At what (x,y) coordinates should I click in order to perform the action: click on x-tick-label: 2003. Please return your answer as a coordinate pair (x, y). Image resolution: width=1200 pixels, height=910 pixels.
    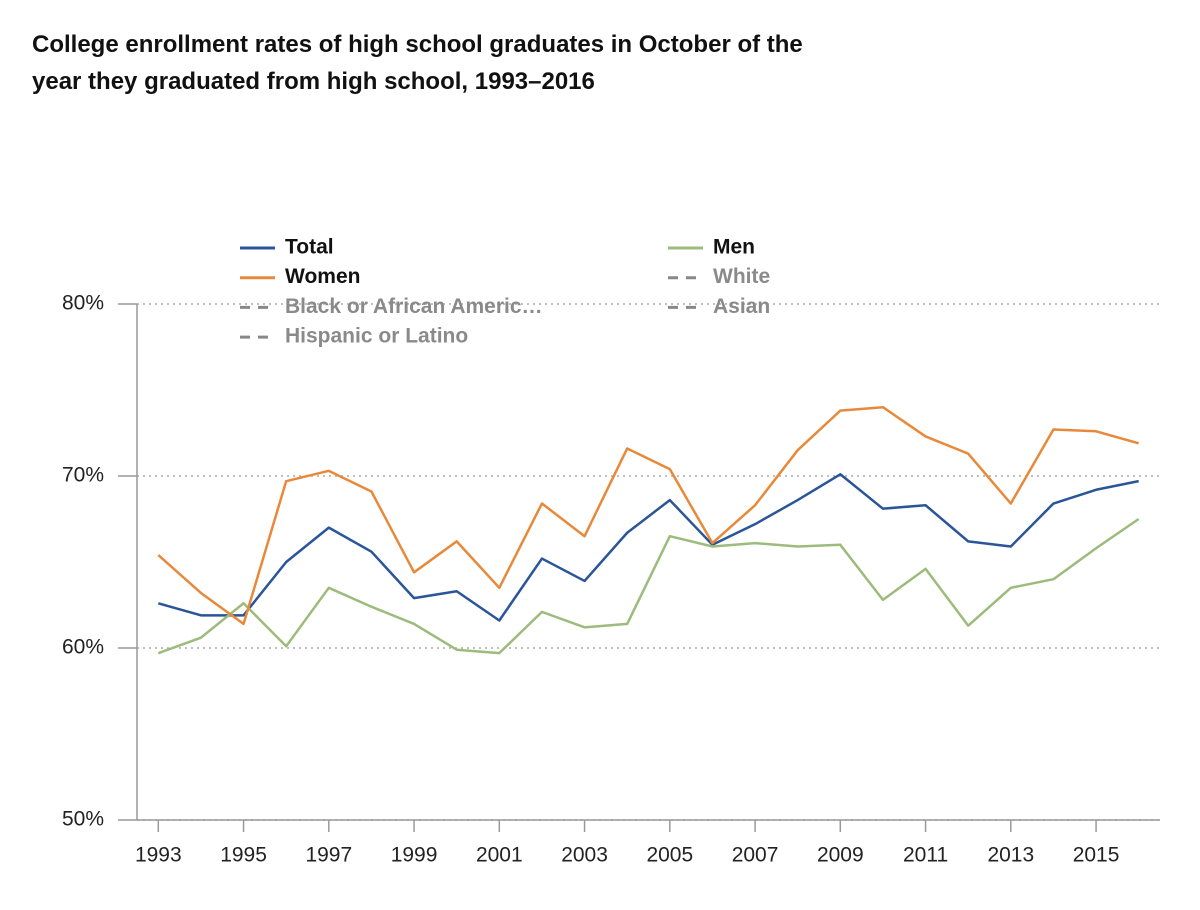
    Looking at the image, I should click on (584, 855).